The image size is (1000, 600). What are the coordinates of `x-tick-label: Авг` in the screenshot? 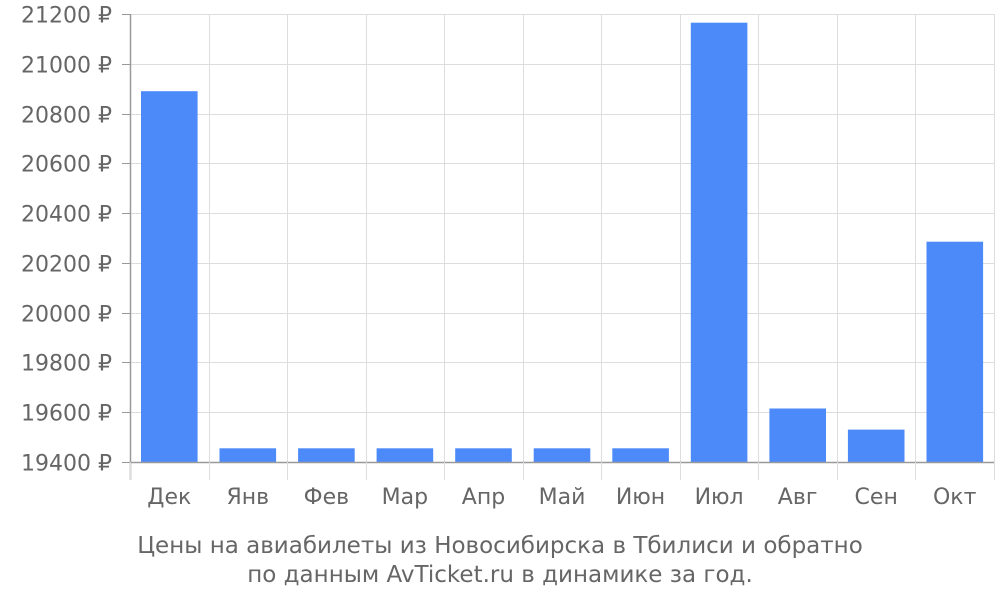 It's located at (798, 497).